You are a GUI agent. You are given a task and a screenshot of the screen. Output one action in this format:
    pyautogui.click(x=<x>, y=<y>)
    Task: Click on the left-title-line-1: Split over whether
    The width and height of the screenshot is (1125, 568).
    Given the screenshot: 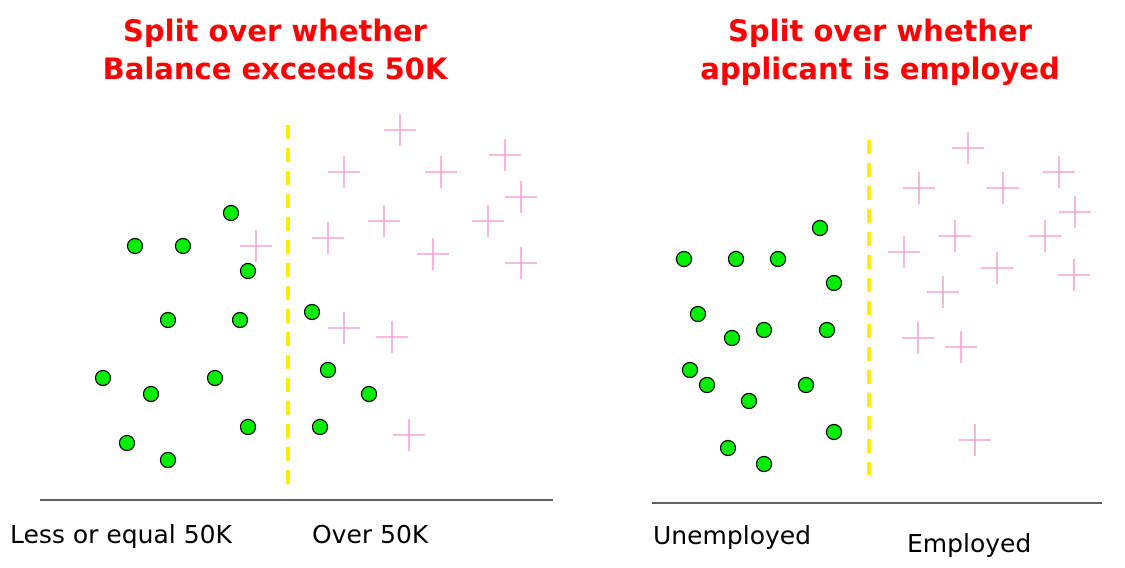 What is the action you would take?
    pyautogui.click(x=275, y=31)
    